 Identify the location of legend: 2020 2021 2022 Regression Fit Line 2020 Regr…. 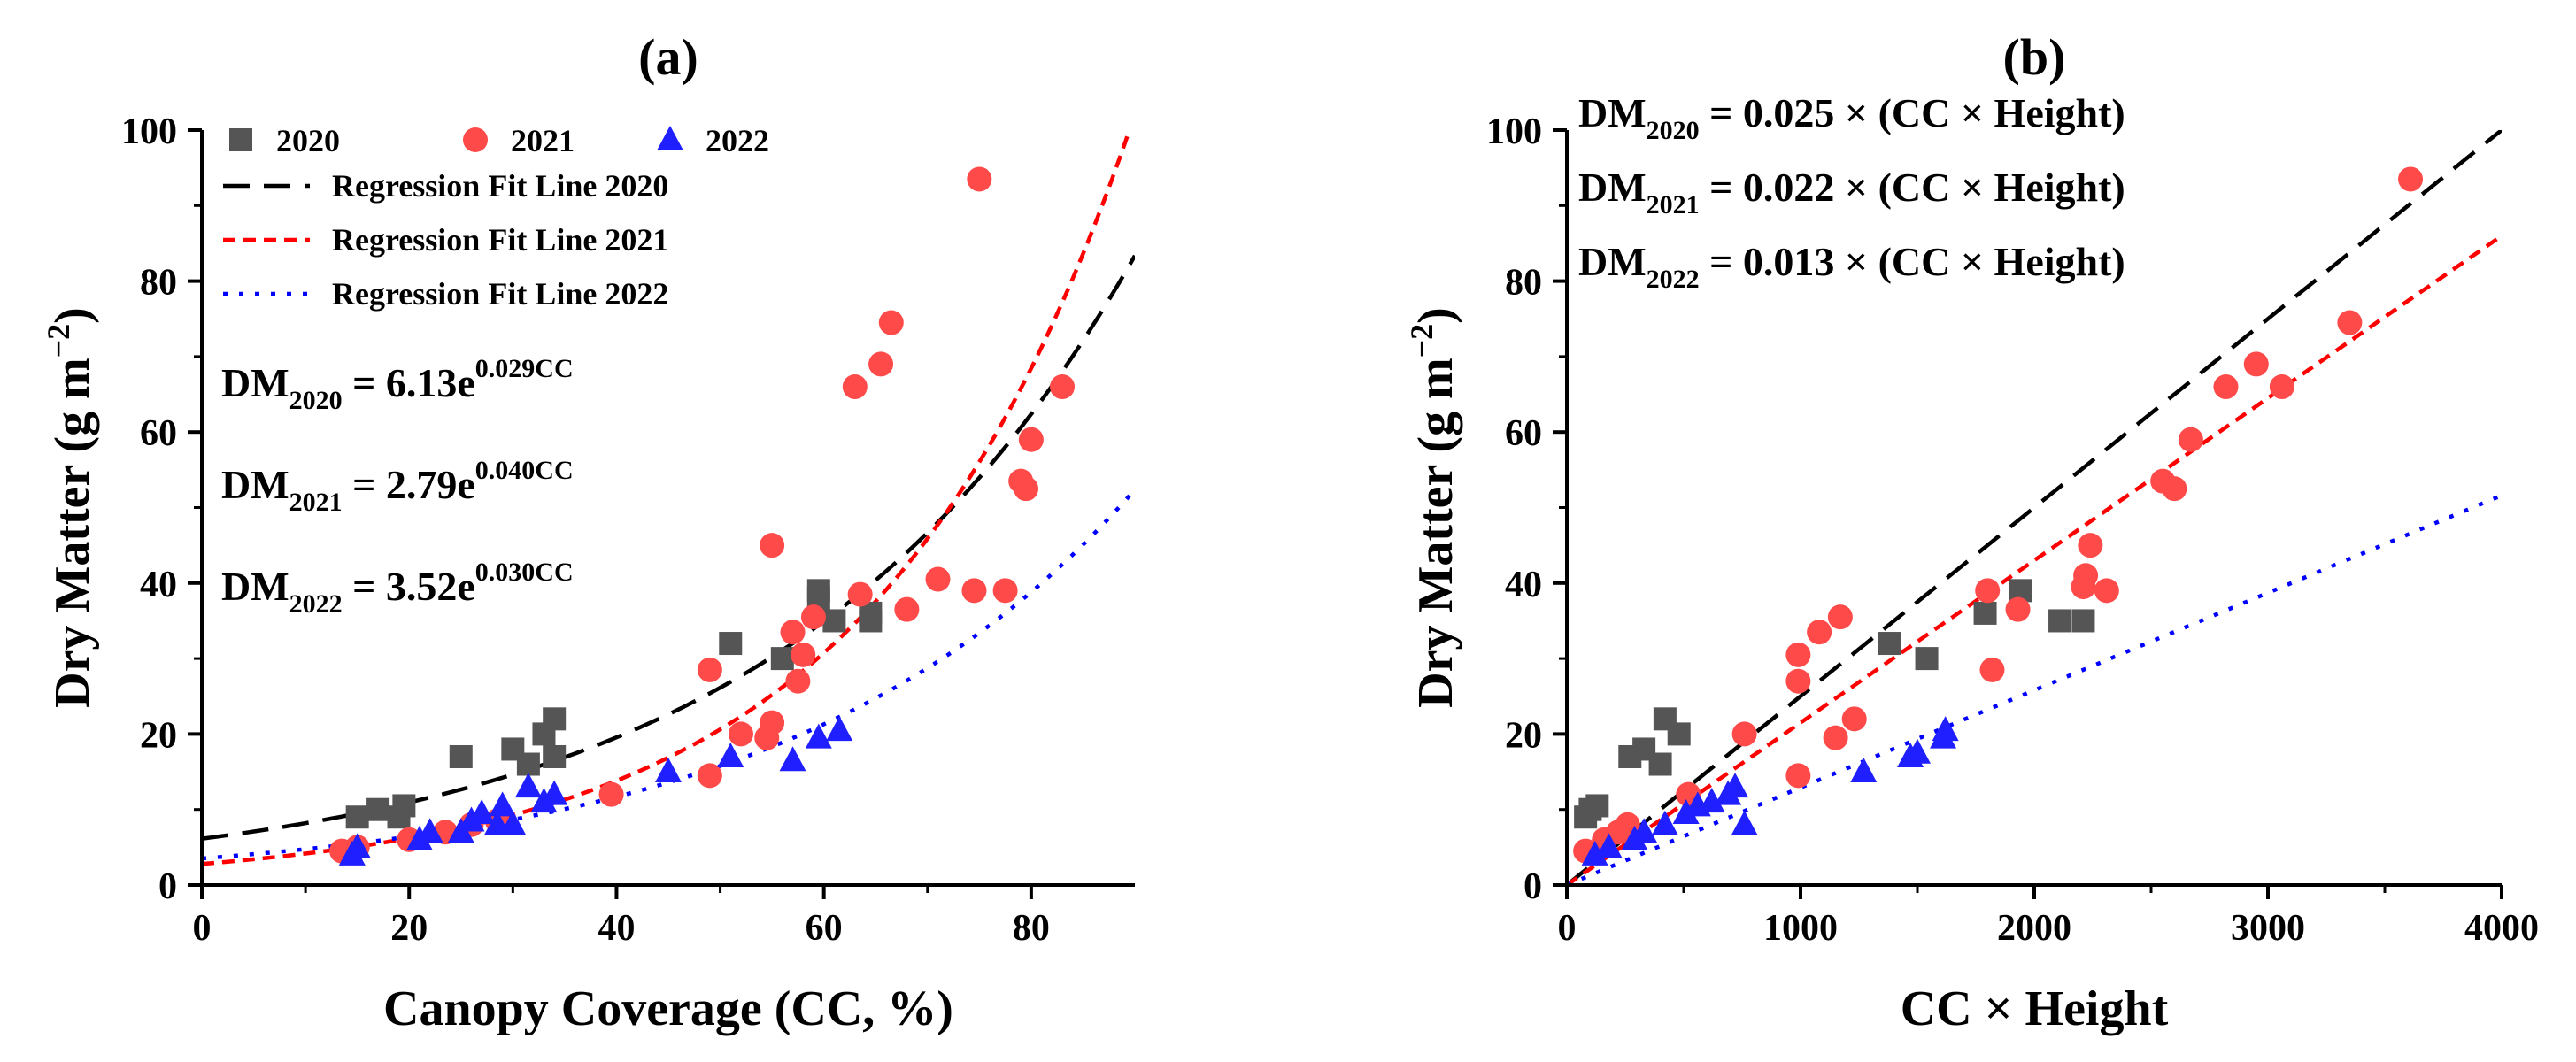
(496, 217).